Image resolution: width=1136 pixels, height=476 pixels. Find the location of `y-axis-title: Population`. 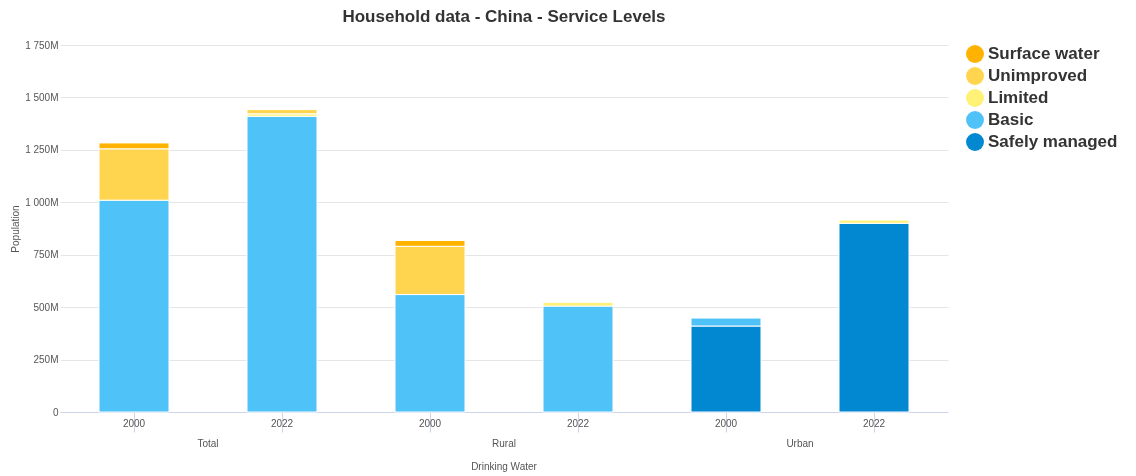

y-axis-title: Population is located at coordinates (16, 229).